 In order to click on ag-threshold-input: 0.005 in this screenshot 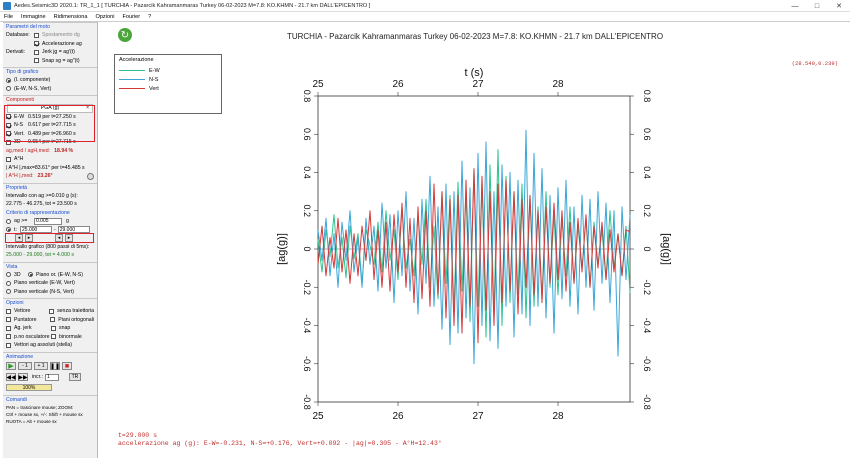, I will do `click(48, 221)`.